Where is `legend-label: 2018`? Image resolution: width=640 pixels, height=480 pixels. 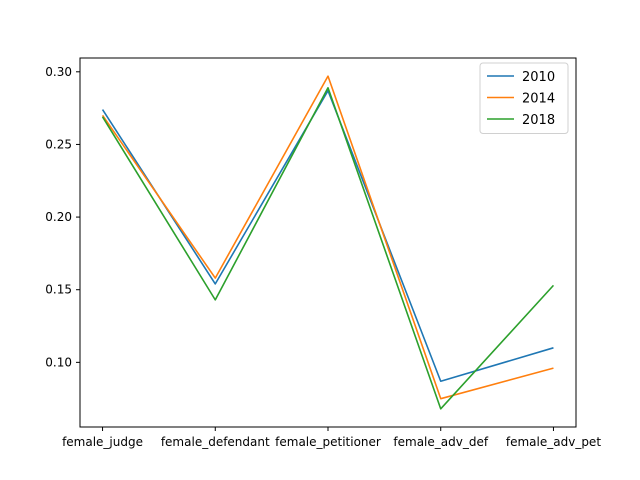
legend-label: 2018 is located at coordinates (538, 120).